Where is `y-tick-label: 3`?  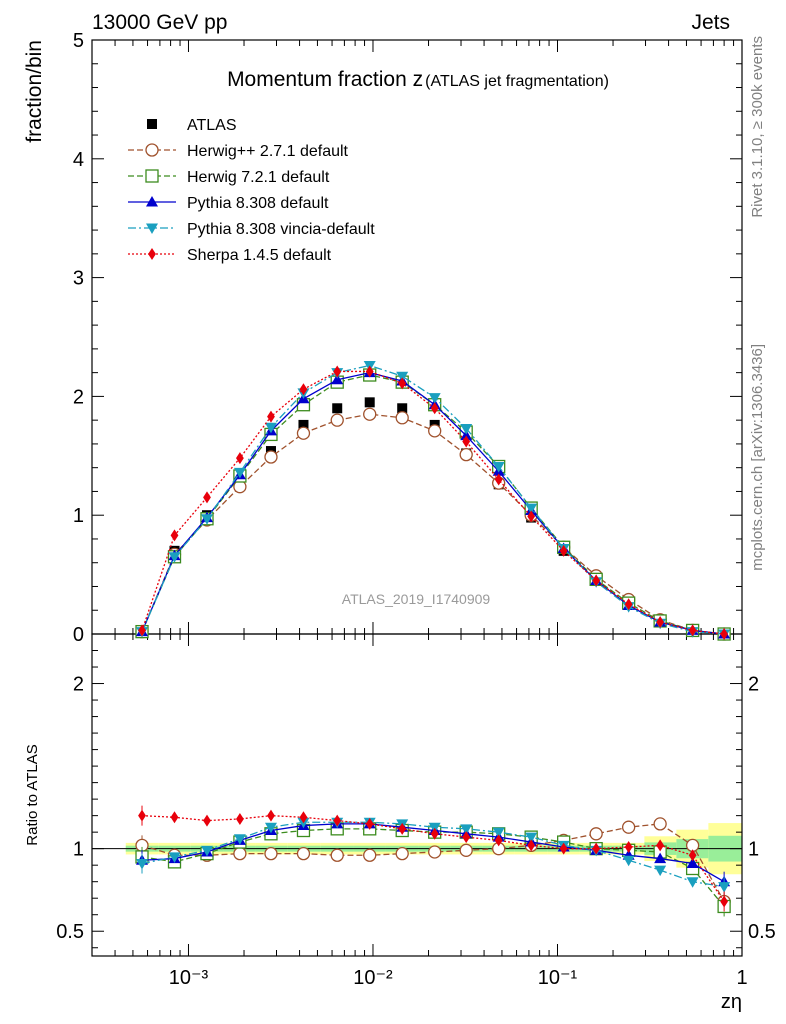 y-tick-label: 3 is located at coordinates (78, 279).